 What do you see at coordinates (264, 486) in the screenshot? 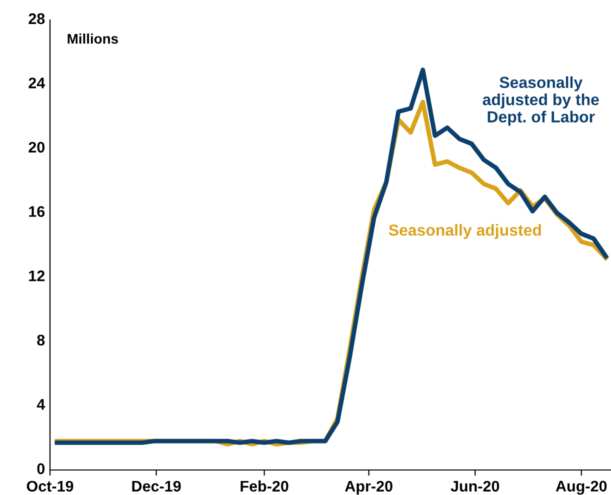
I see `x-tick-label: Feb-20` at bounding box center [264, 486].